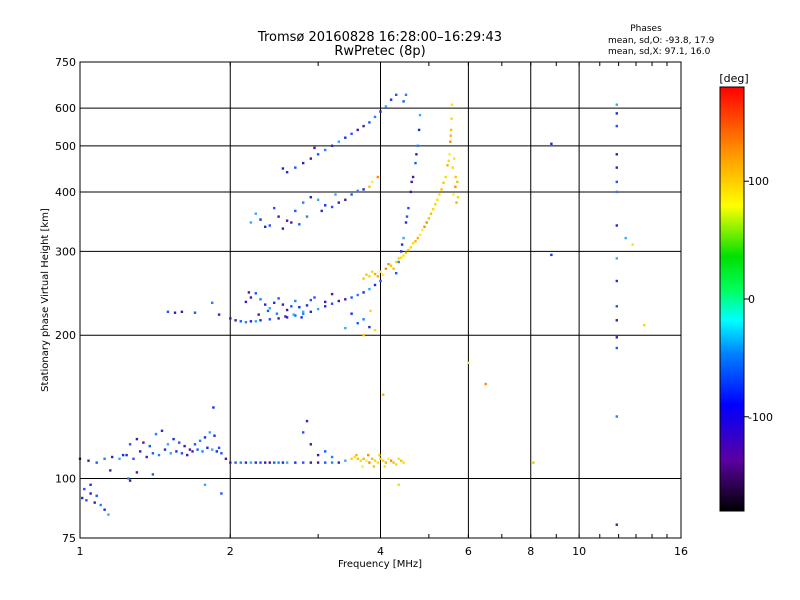  Describe the element at coordinates (733, 78) in the screenshot. I see `colorbar-label: [deg]` at that location.